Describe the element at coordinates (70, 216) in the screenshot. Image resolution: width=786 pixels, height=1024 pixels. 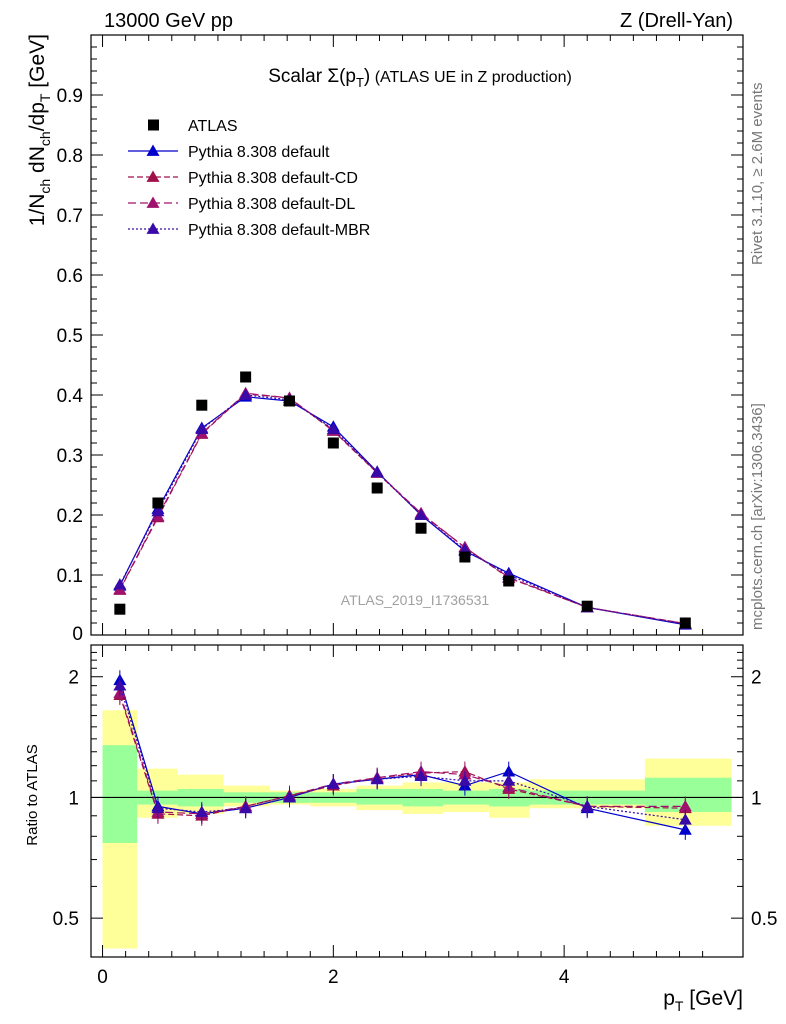
I see `y-tick-label: 0.7` at that location.